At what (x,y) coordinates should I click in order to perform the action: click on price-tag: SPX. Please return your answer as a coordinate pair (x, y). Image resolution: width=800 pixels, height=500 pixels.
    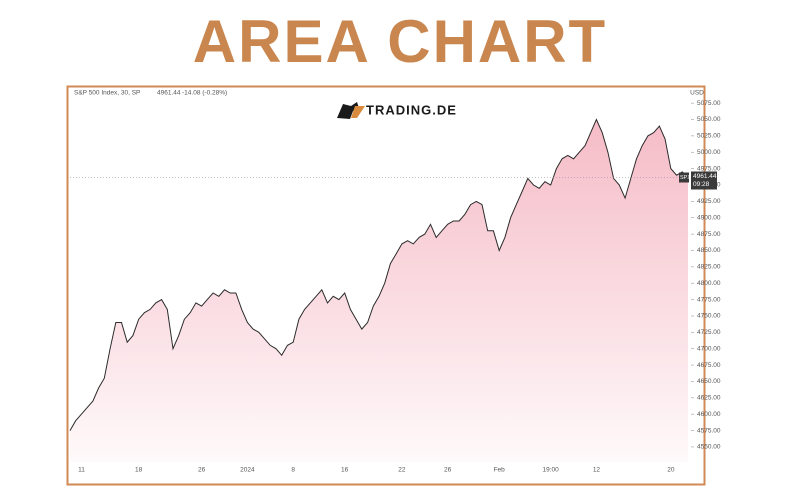
    Looking at the image, I should click on (685, 178).